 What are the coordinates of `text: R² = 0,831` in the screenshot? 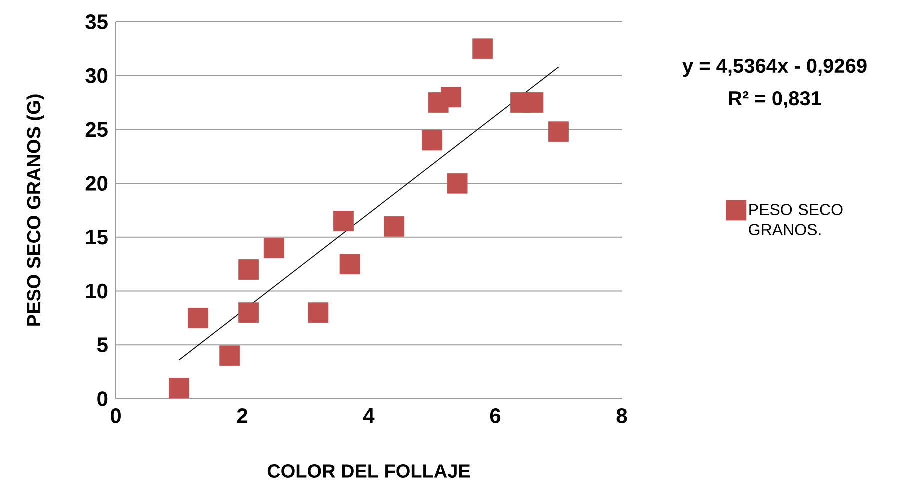 It's located at (775, 100).